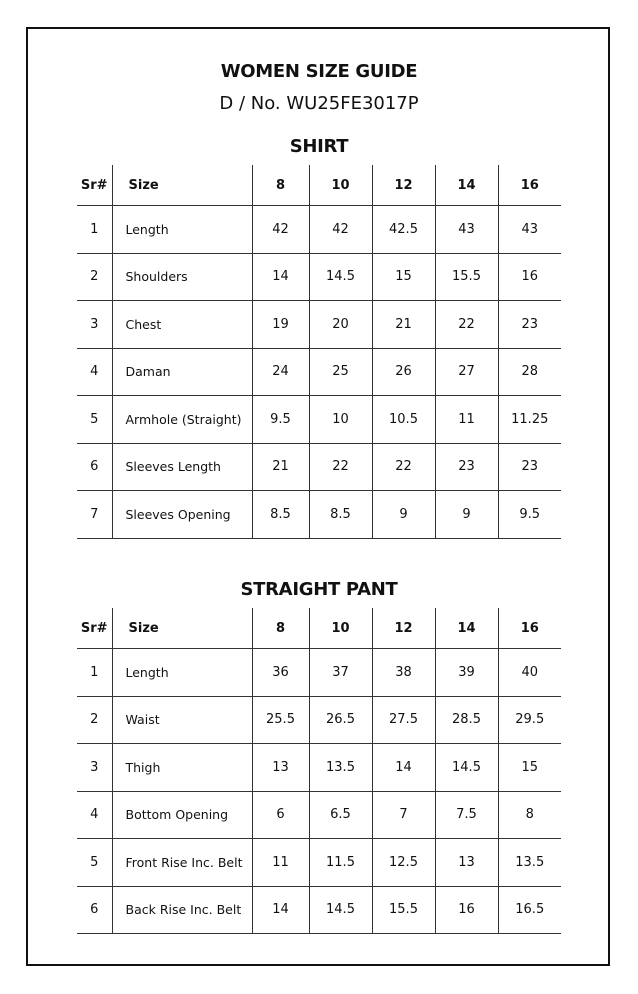 The image size is (638, 994). I want to click on table-row: 3 Chest 19 20 21 22 23, so click(319, 324).